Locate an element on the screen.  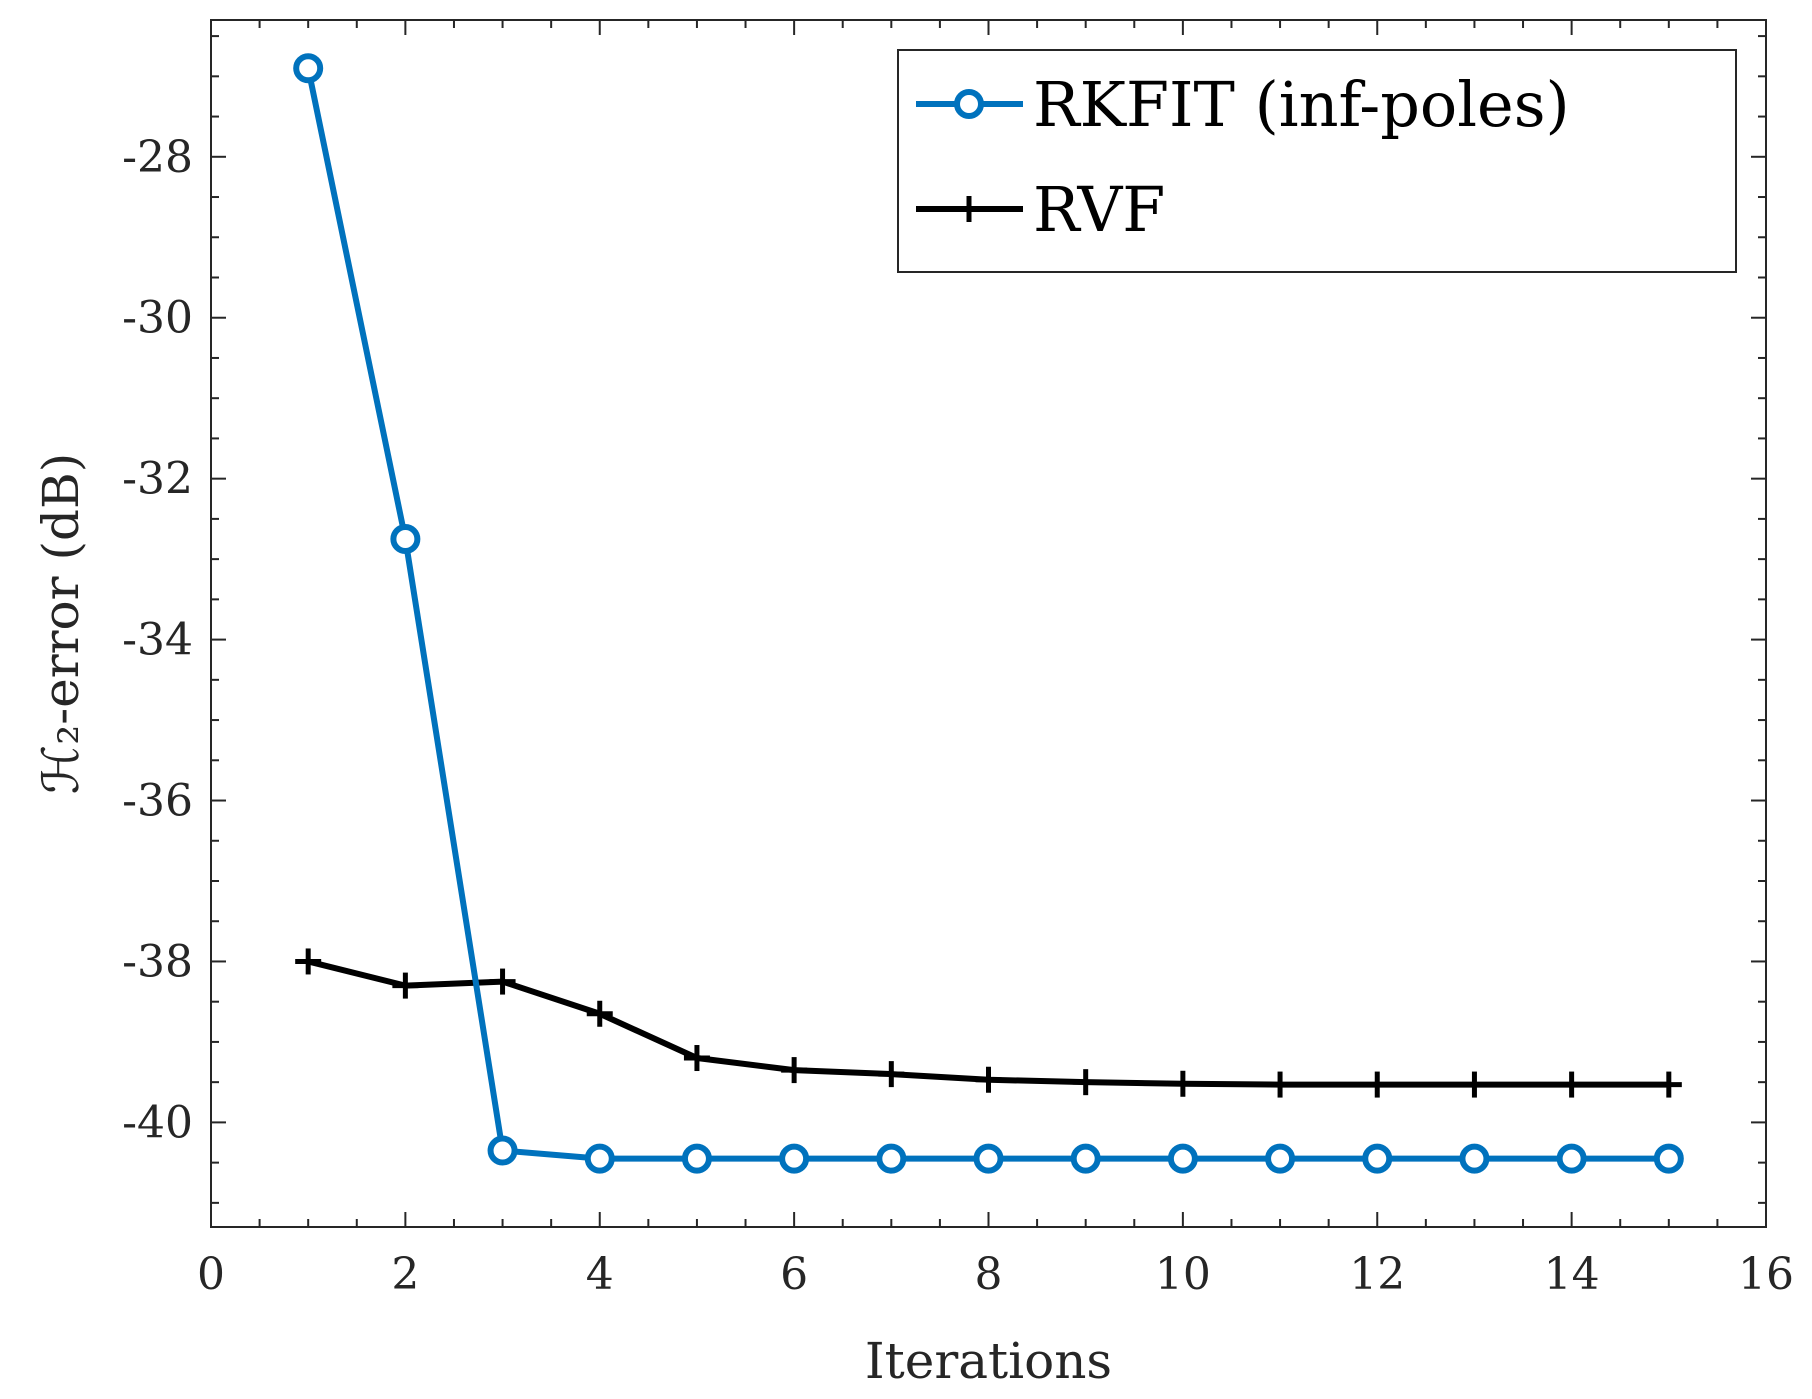
legend-rvf-label: RVF is located at coordinates (1099, 209).